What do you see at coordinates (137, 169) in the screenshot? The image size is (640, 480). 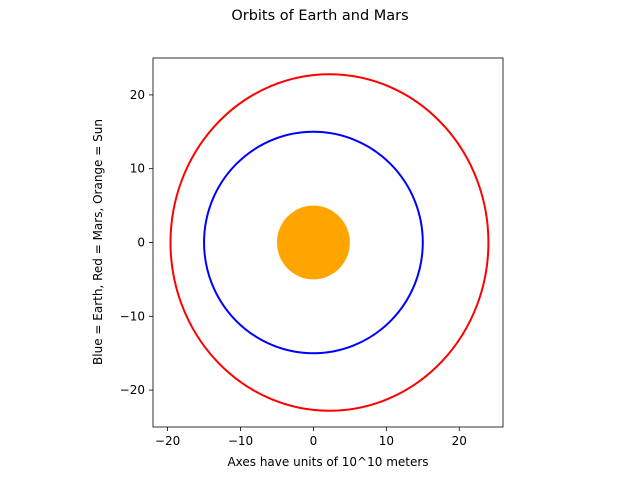 I see `y-tick-label: 10` at bounding box center [137, 169].